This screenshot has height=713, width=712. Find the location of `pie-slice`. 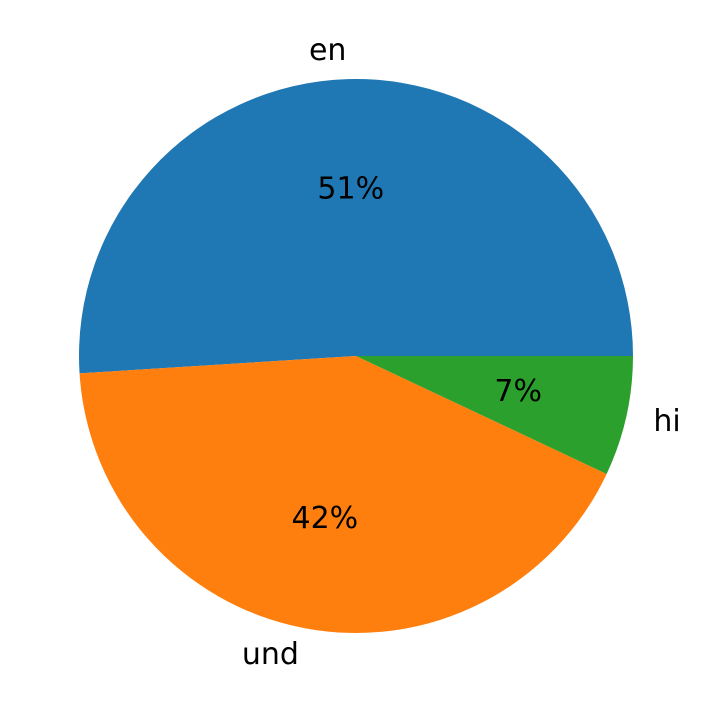

pie-slice is located at coordinates (494, 415).